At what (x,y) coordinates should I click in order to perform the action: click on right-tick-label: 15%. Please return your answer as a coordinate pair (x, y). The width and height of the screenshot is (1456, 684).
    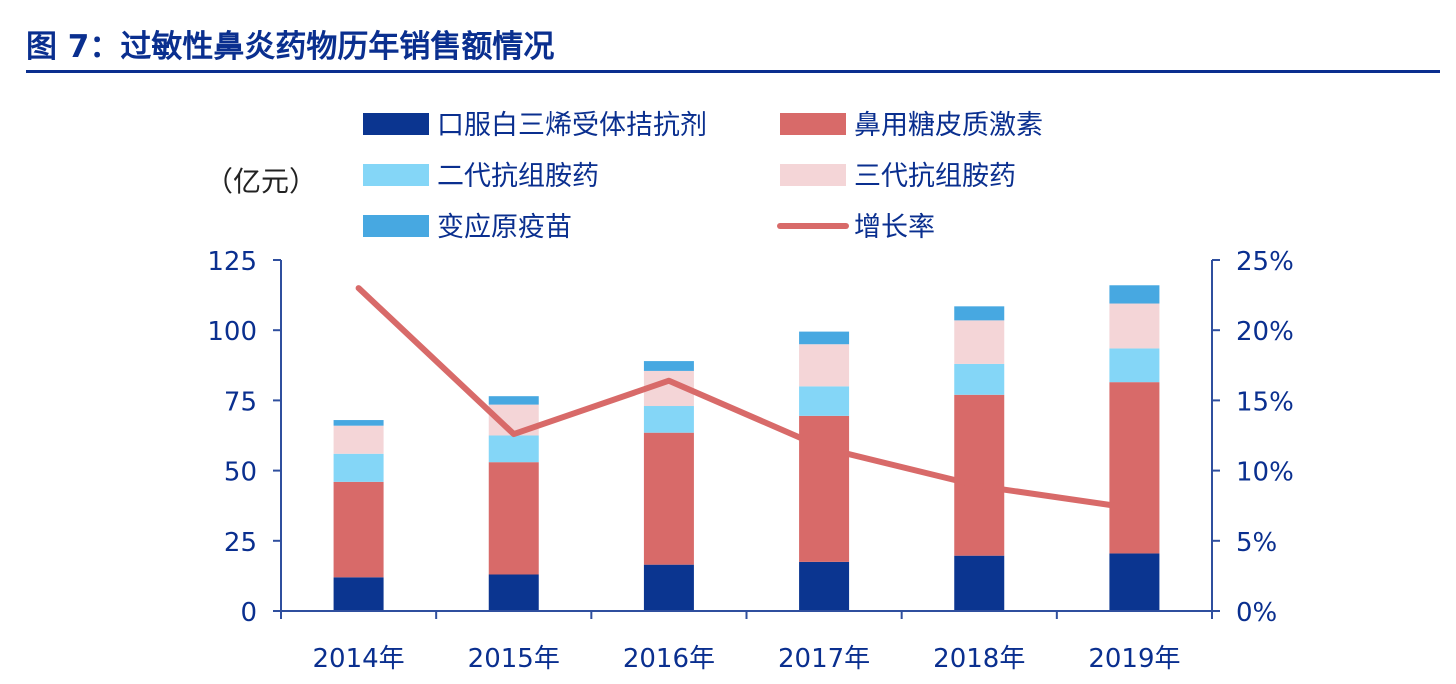
    Looking at the image, I should click on (1265, 402).